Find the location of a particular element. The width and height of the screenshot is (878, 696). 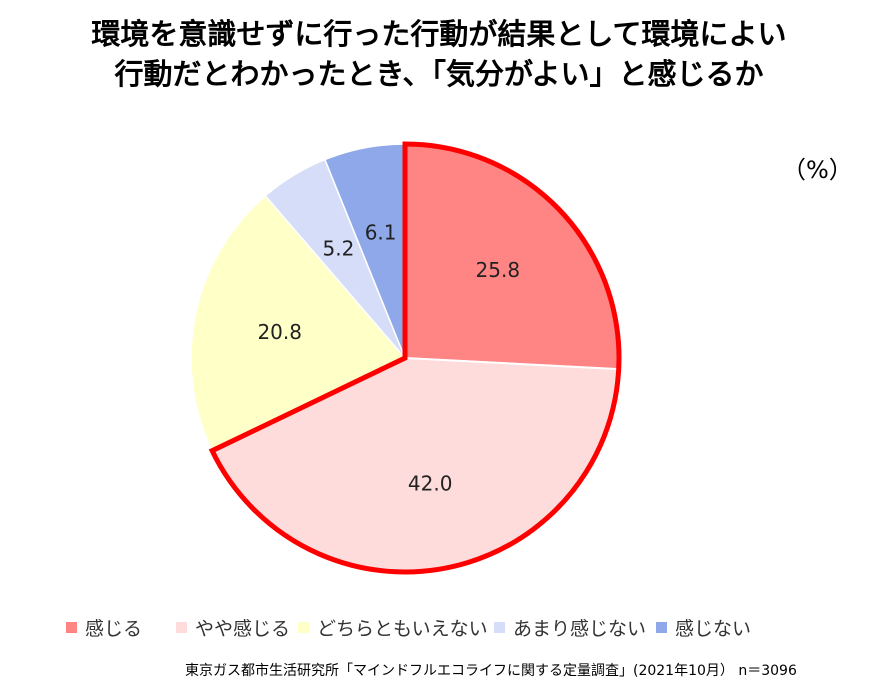

unit-label: （%） is located at coordinates (817, 170).